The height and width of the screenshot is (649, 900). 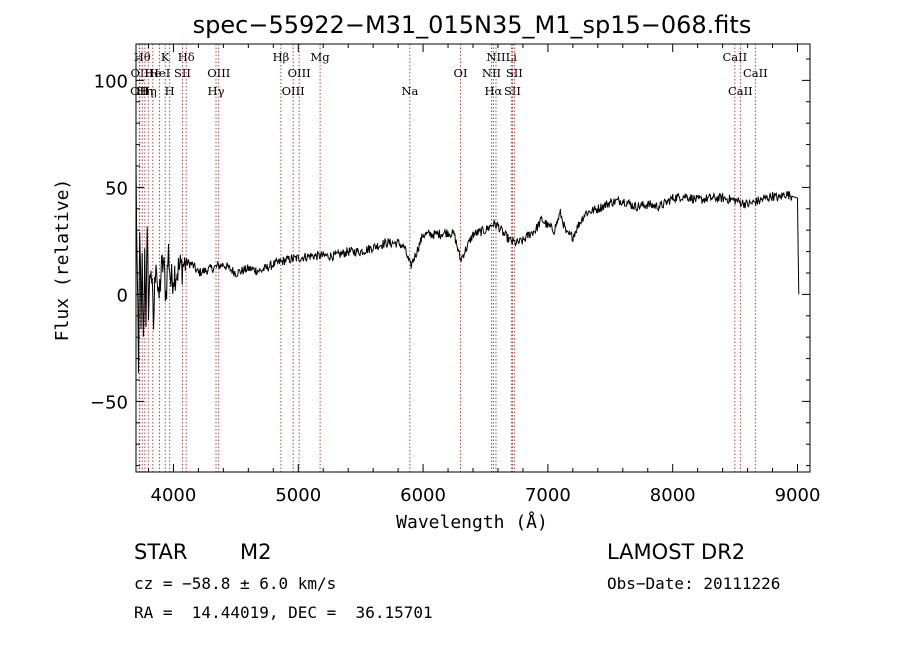 What do you see at coordinates (142, 57) in the screenshot?
I see `line-marker-label-2: Hθ` at bounding box center [142, 57].